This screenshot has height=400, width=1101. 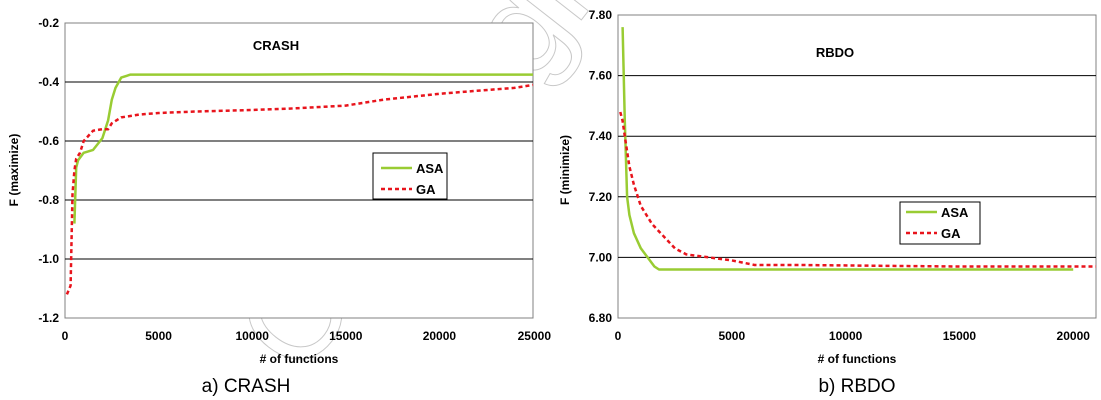 I want to click on chart-title-rbdo: RBDO, so click(x=835, y=52).